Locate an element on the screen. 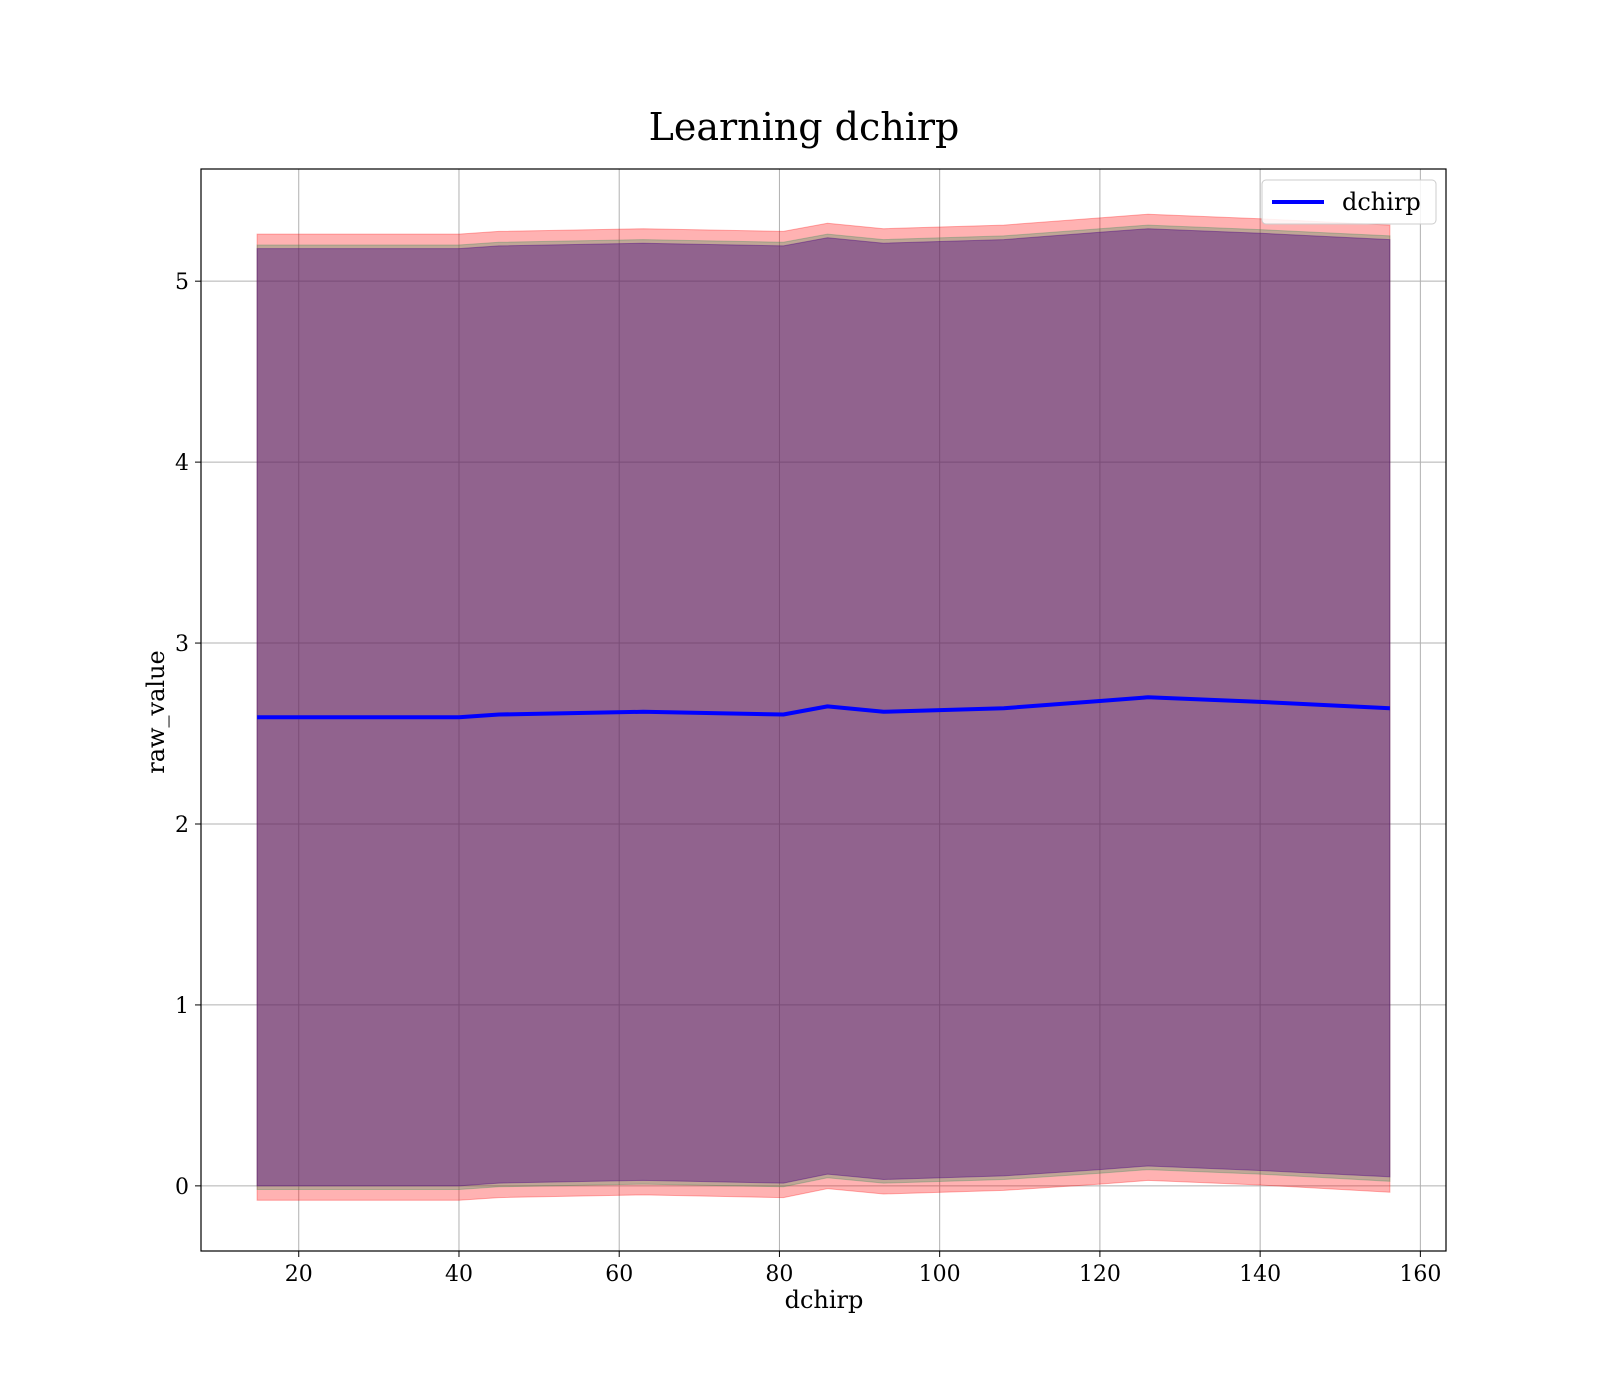 The width and height of the screenshot is (1600, 1400). x-tick-label: 80 is located at coordinates (779, 1274).